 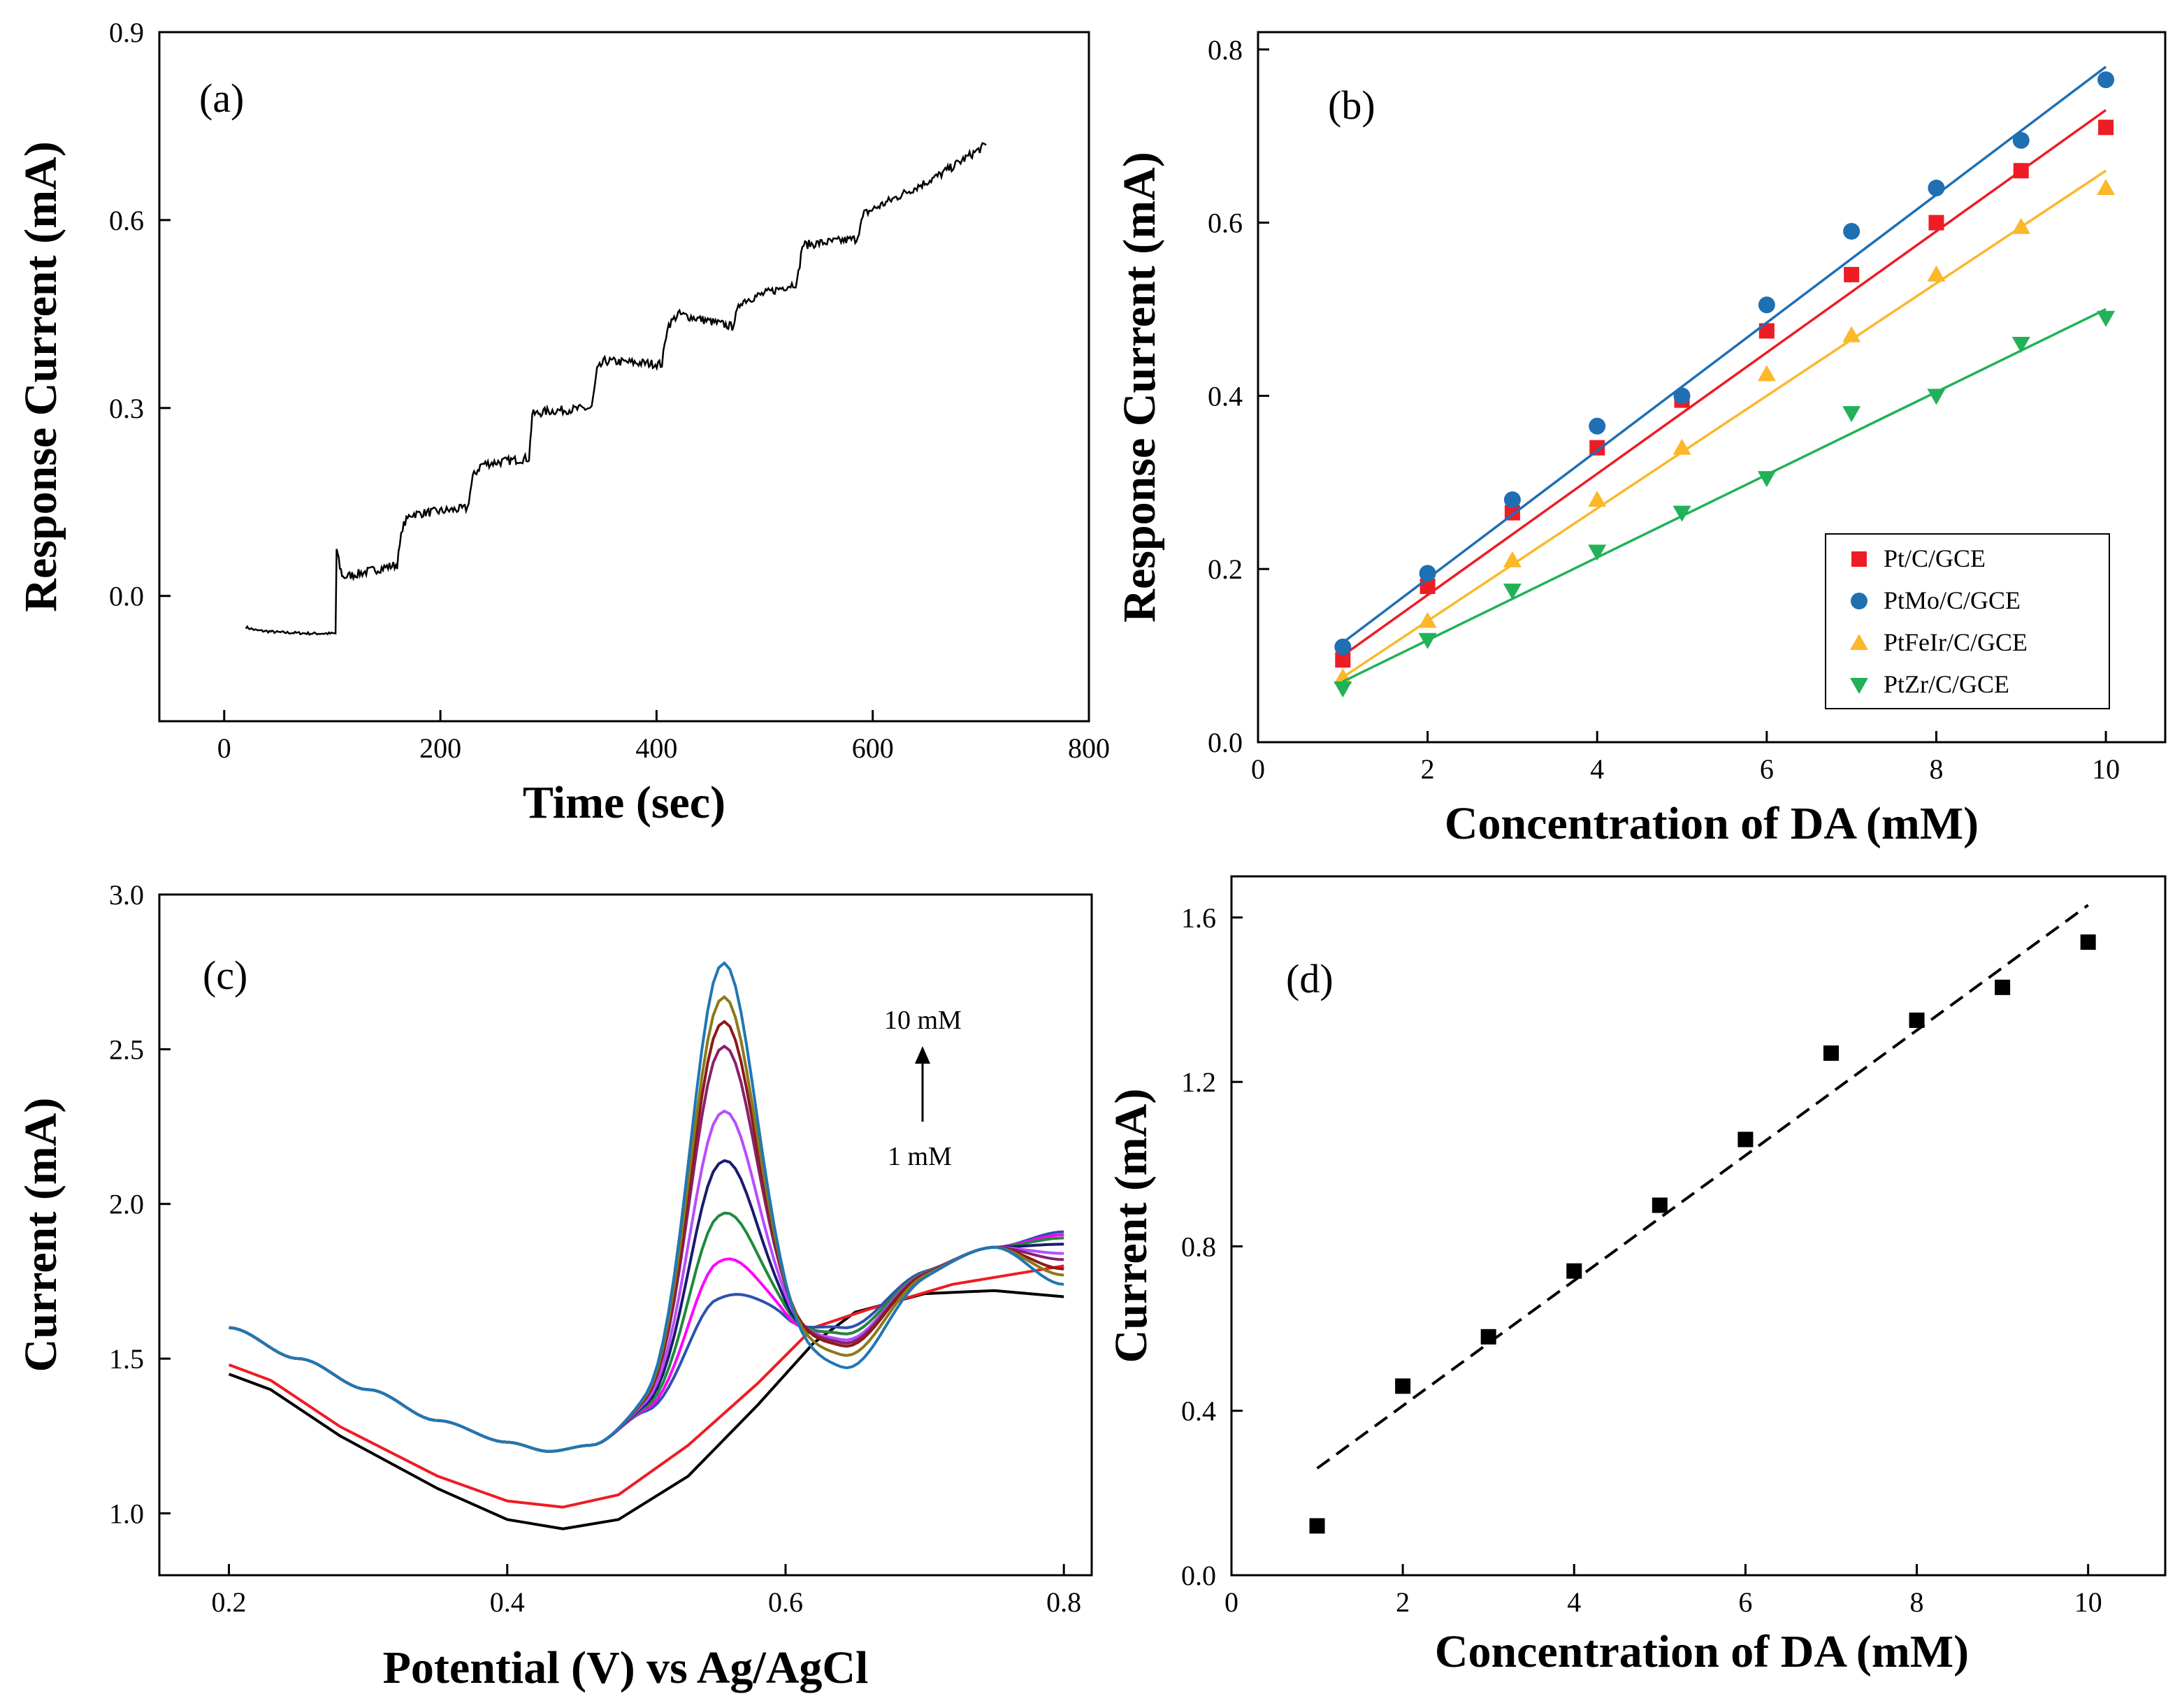 I want to click on panel-d-x-tick-label: 6, so click(x=1745, y=1602).